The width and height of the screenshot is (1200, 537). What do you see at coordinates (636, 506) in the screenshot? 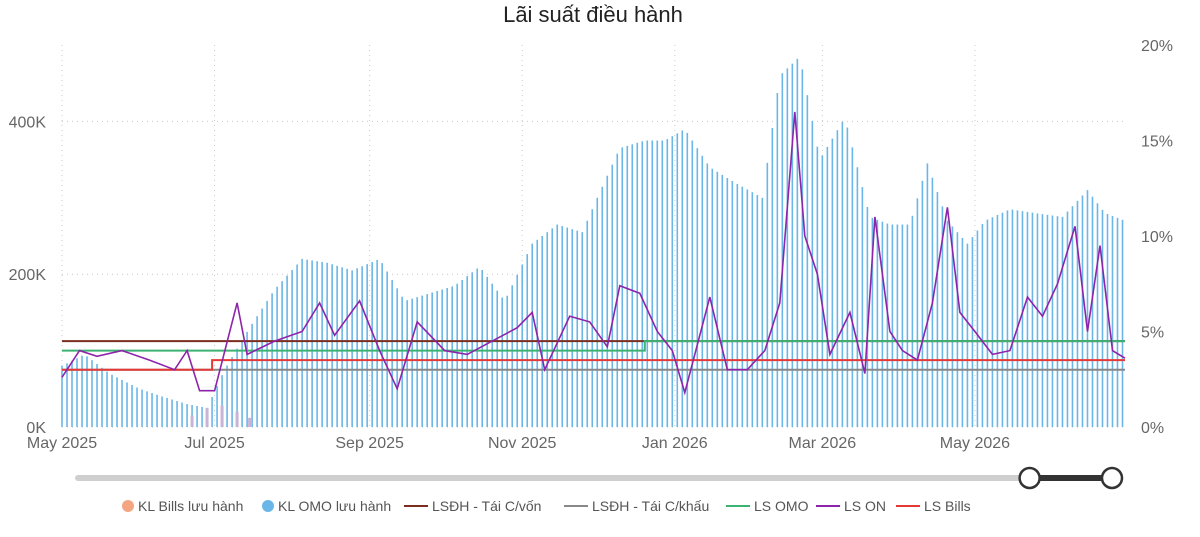
I see `legend-item: LSĐH - Tái C/khấu` at bounding box center [636, 506].